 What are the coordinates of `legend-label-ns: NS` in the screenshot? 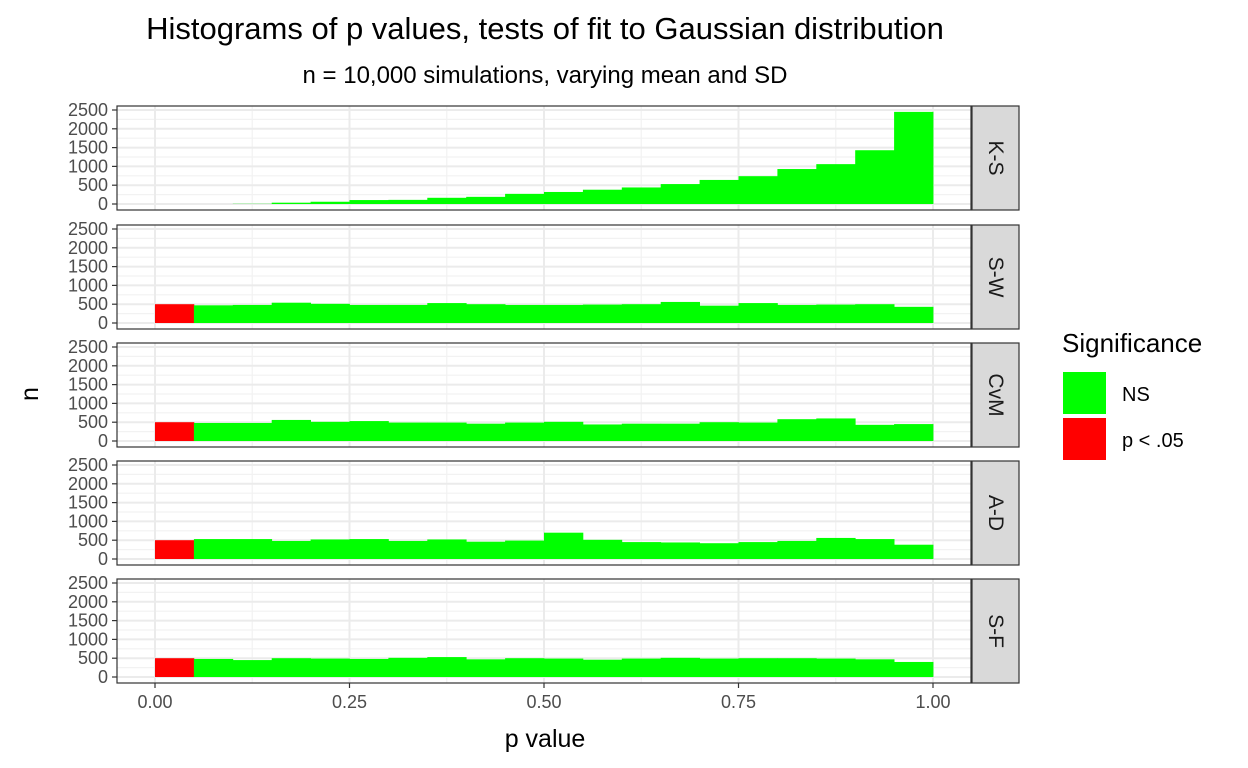 It's located at (1136, 395).